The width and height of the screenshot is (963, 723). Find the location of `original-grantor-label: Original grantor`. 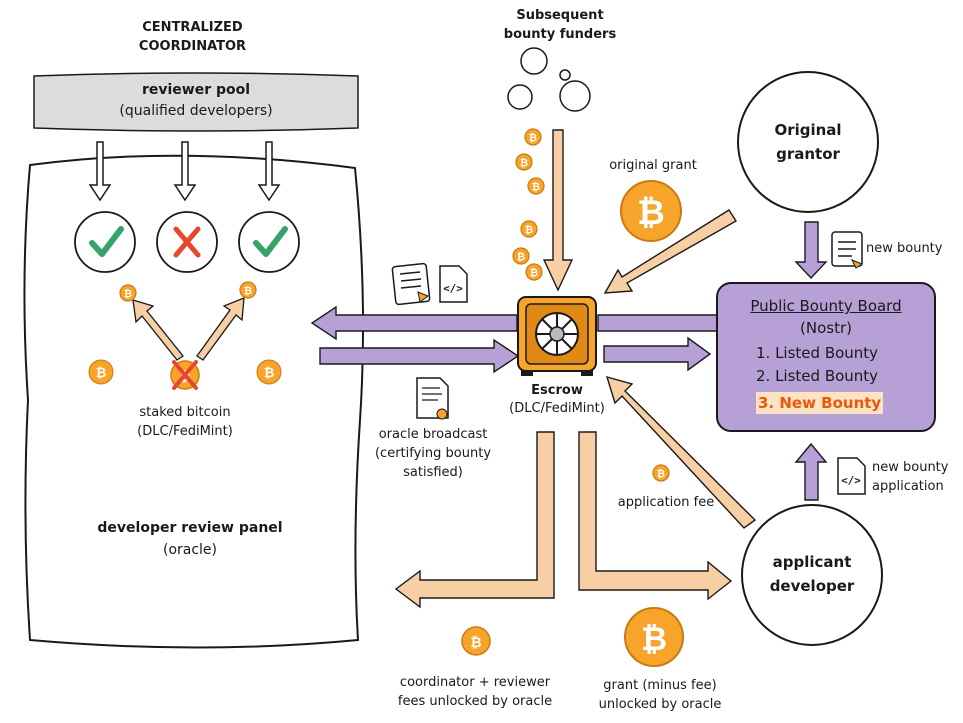

original-grantor-label: Original grantor is located at coordinates (808, 142).